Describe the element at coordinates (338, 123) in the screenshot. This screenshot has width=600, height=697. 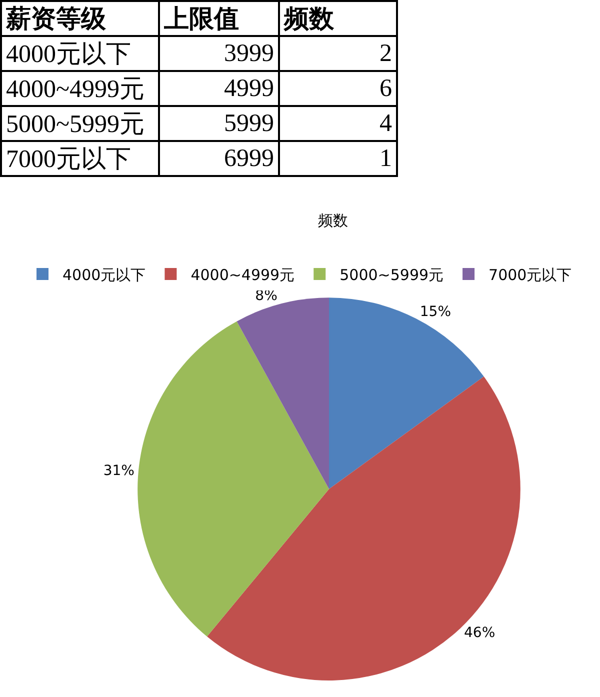
I see `text: 4` at that location.